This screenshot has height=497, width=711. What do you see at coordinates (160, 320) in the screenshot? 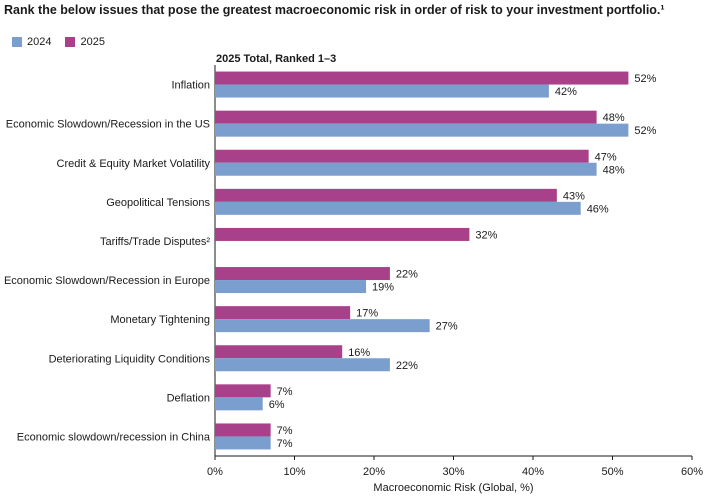
I see `category-label: Monetary Tightening` at bounding box center [160, 320].